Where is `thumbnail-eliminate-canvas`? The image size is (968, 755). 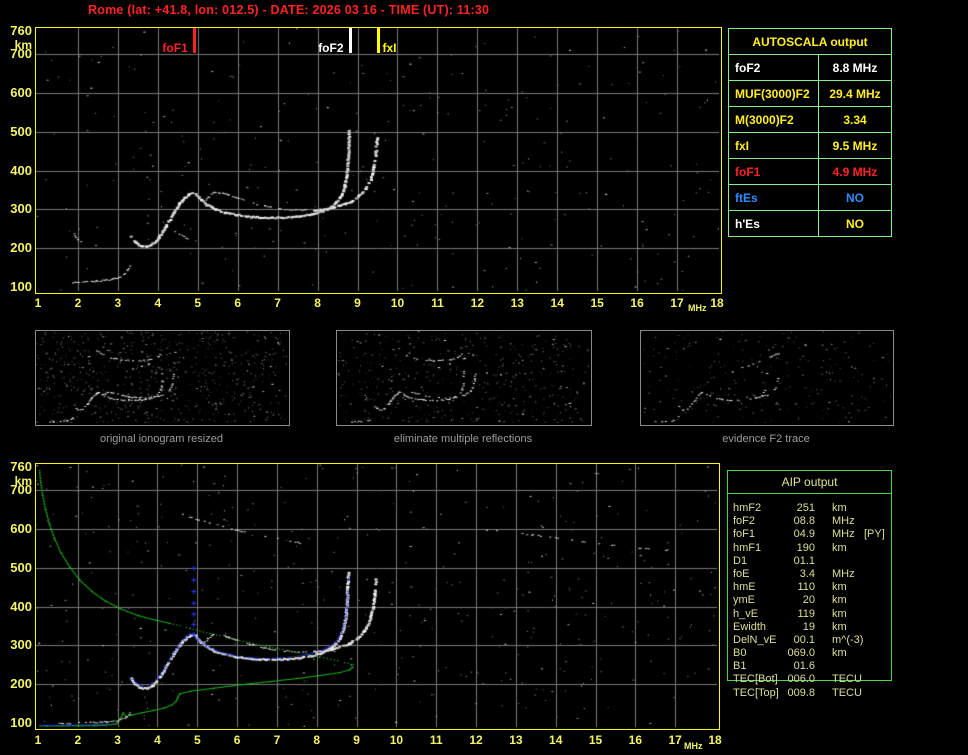 thumbnail-eliminate-canvas is located at coordinates (463, 377).